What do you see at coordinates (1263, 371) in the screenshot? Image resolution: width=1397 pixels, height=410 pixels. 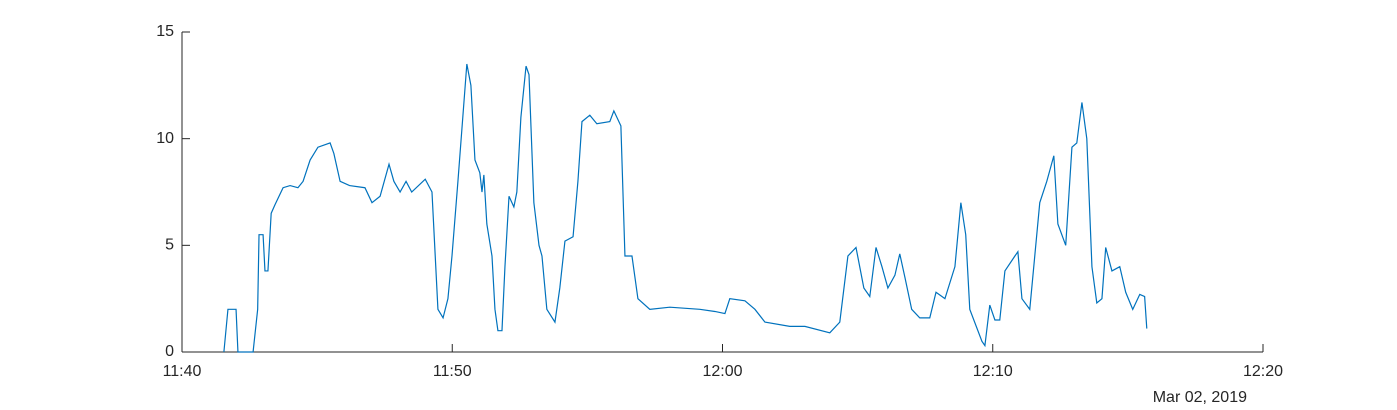 I see `x-tick-label: 12:20` at bounding box center [1263, 371].